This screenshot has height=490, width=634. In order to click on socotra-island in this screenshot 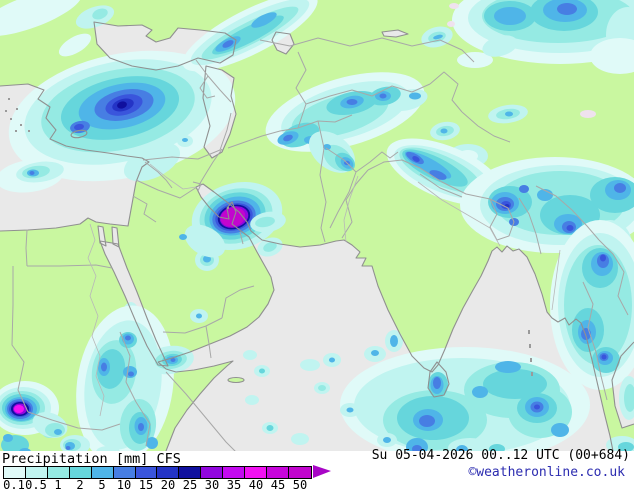, I will do `click(236, 380)`.